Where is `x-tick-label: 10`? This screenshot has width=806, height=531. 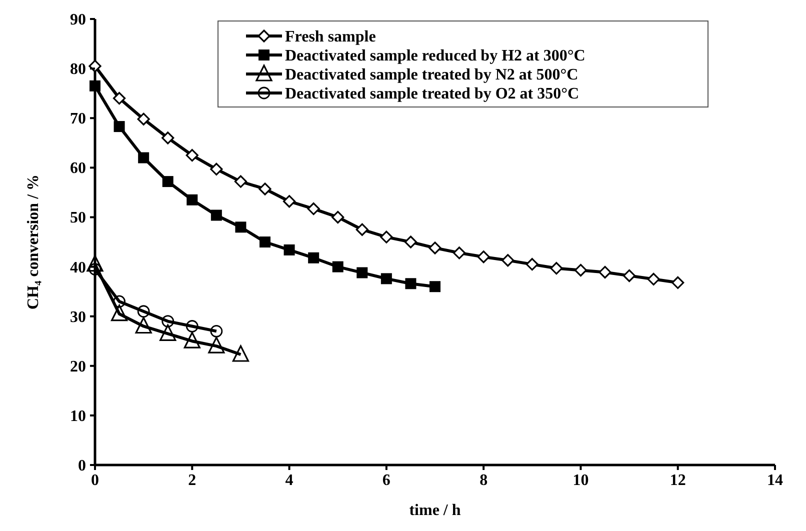
x-tick-label: 10 is located at coordinates (580, 480).